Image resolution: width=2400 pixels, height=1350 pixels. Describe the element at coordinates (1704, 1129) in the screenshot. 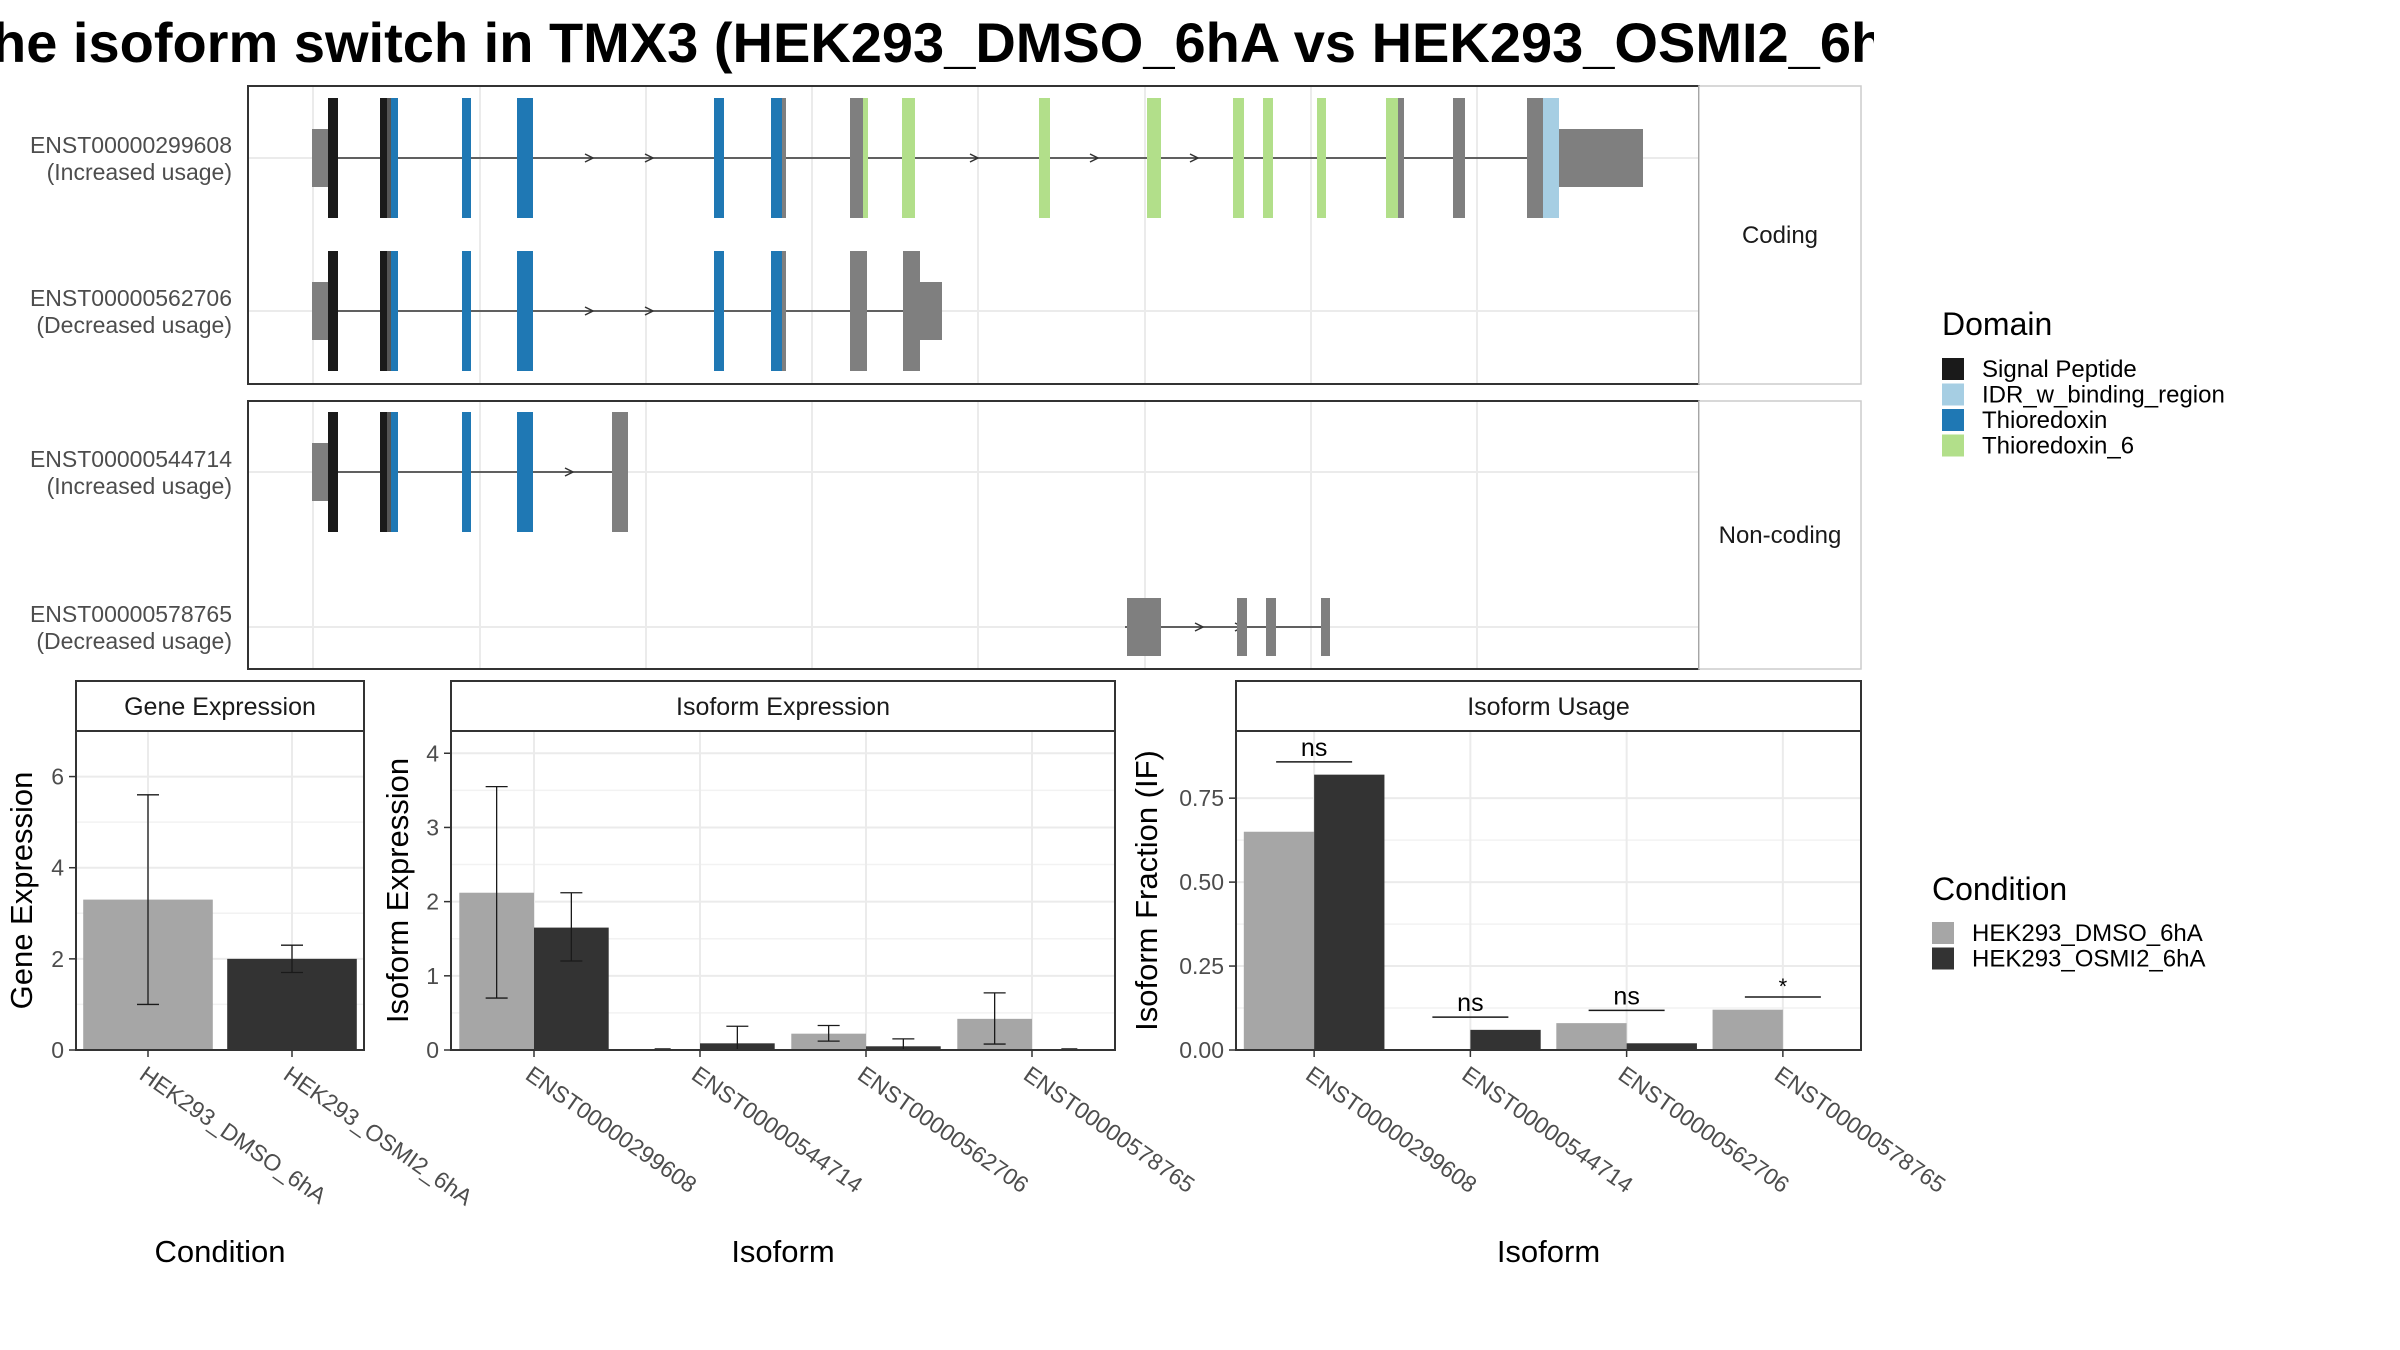

I see `x-tick-label: ENST00000562706` at that location.